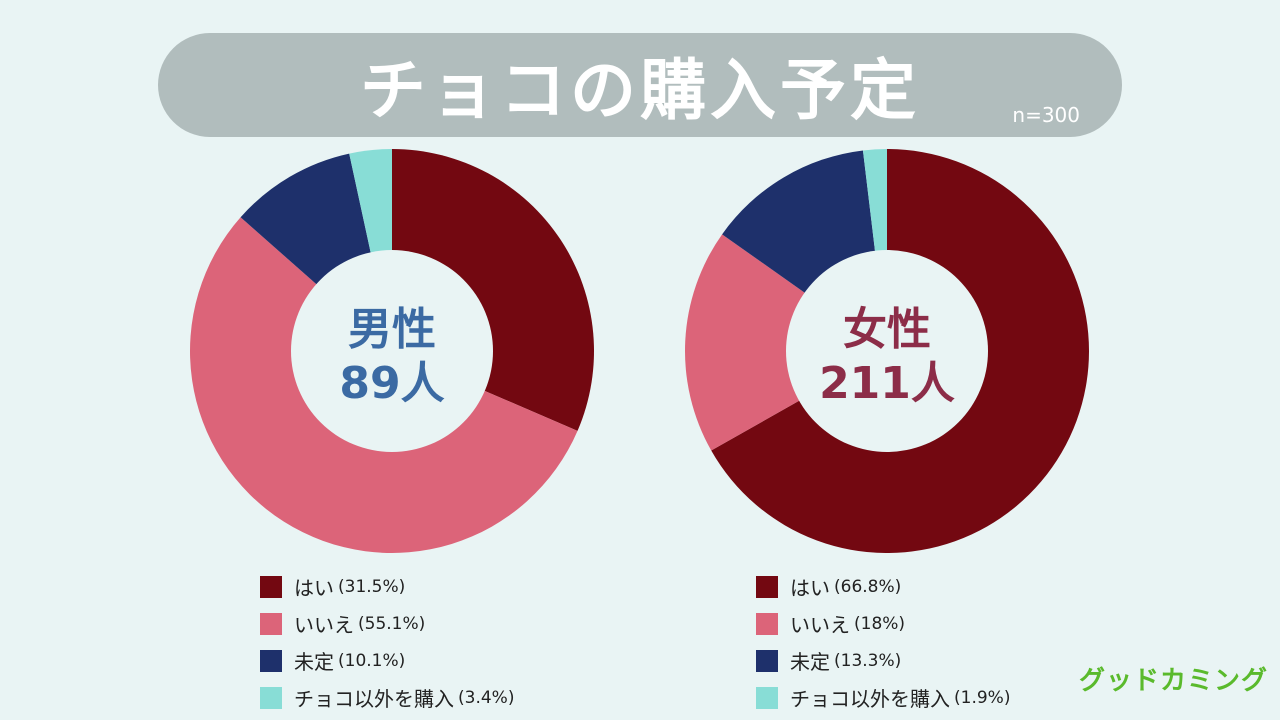 The image size is (1280, 720). Describe the element at coordinates (868, 660) in the screenshot. I see `legend-value: (13.3%)` at that location.